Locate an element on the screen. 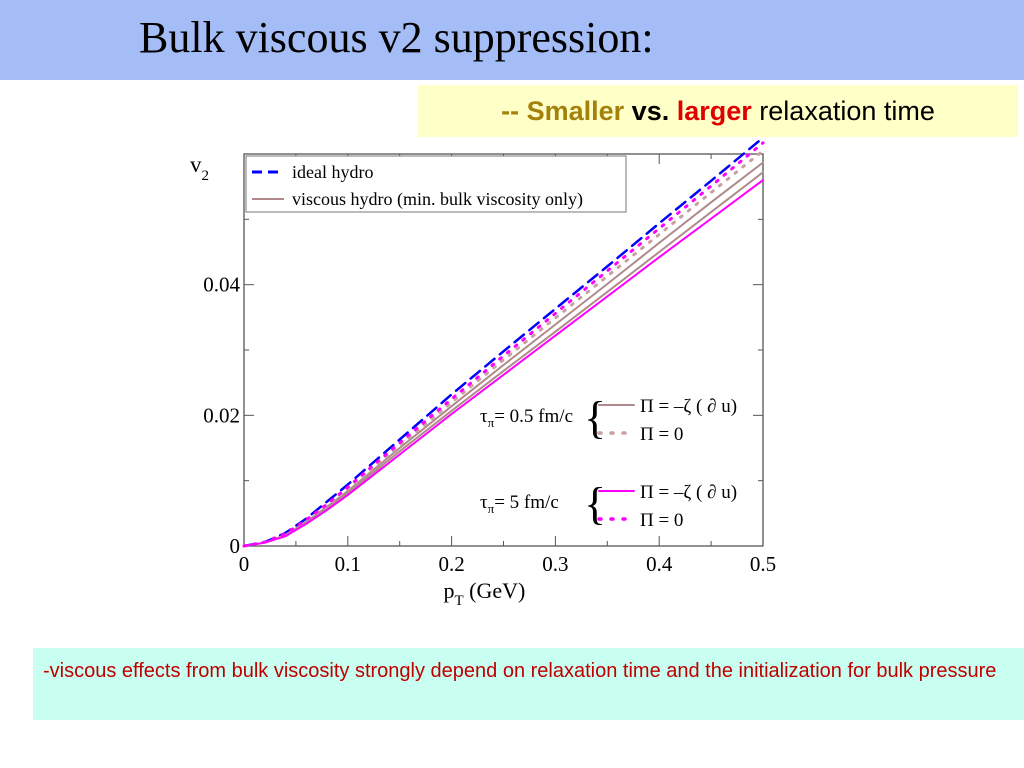 The image size is (1024, 768). subtitle-box: -- Smaller vs. larger relaxation time is located at coordinates (718, 111).